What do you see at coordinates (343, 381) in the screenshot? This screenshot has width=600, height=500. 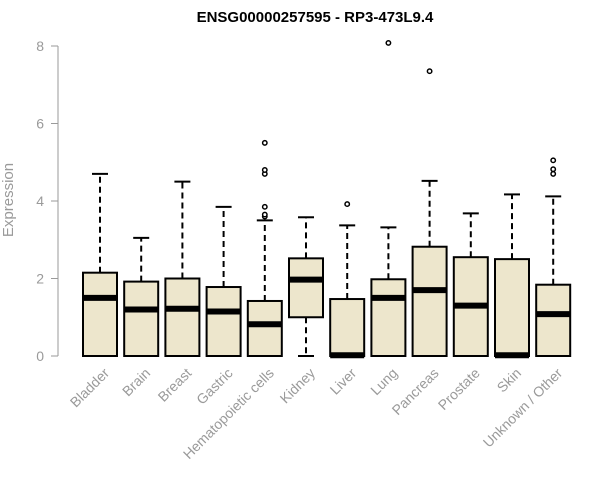 I see `x-tick-label: Liver` at bounding box center [343, 381].